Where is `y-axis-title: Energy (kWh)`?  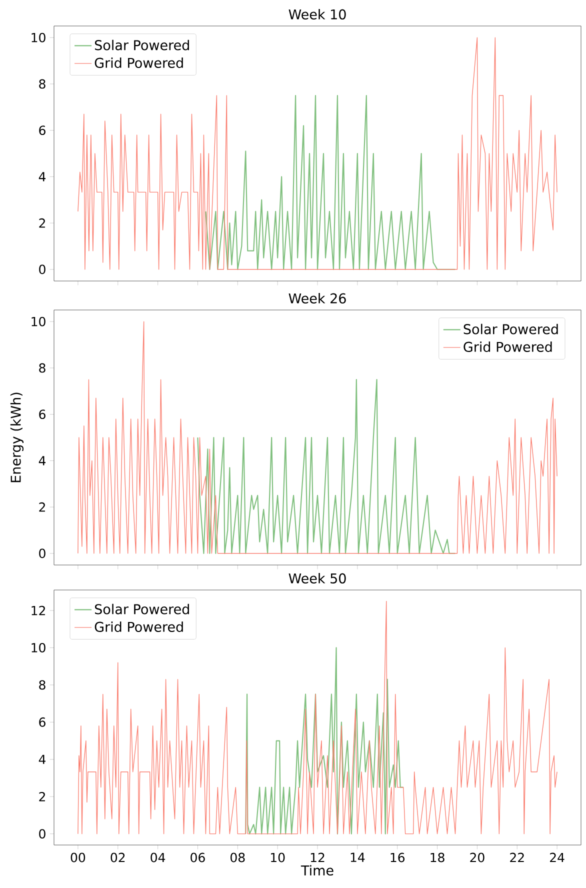
y-axis-title: Energy (kWh) is located at coordinates (17, 437).